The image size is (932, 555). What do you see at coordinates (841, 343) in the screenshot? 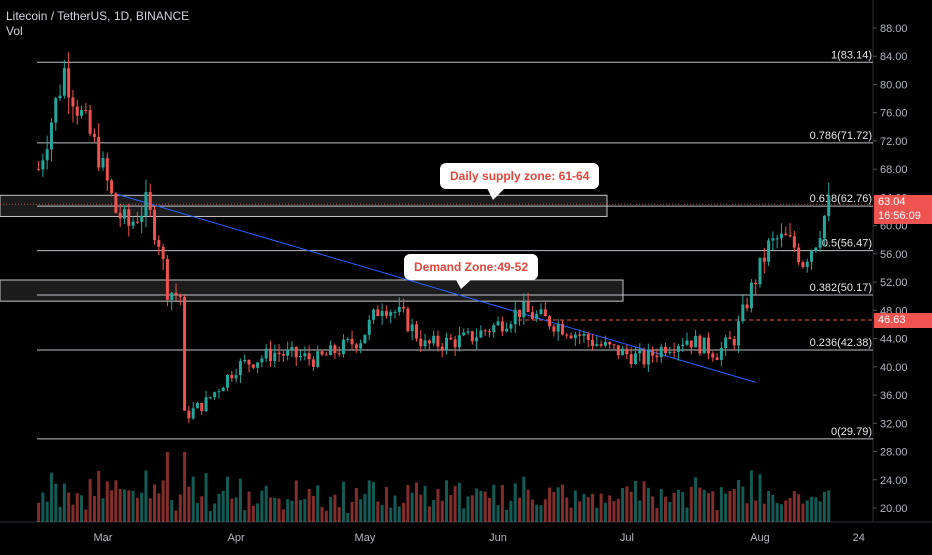
I see `fib-level-label: 0.236(42.38)` at bounding box center [841, 343].